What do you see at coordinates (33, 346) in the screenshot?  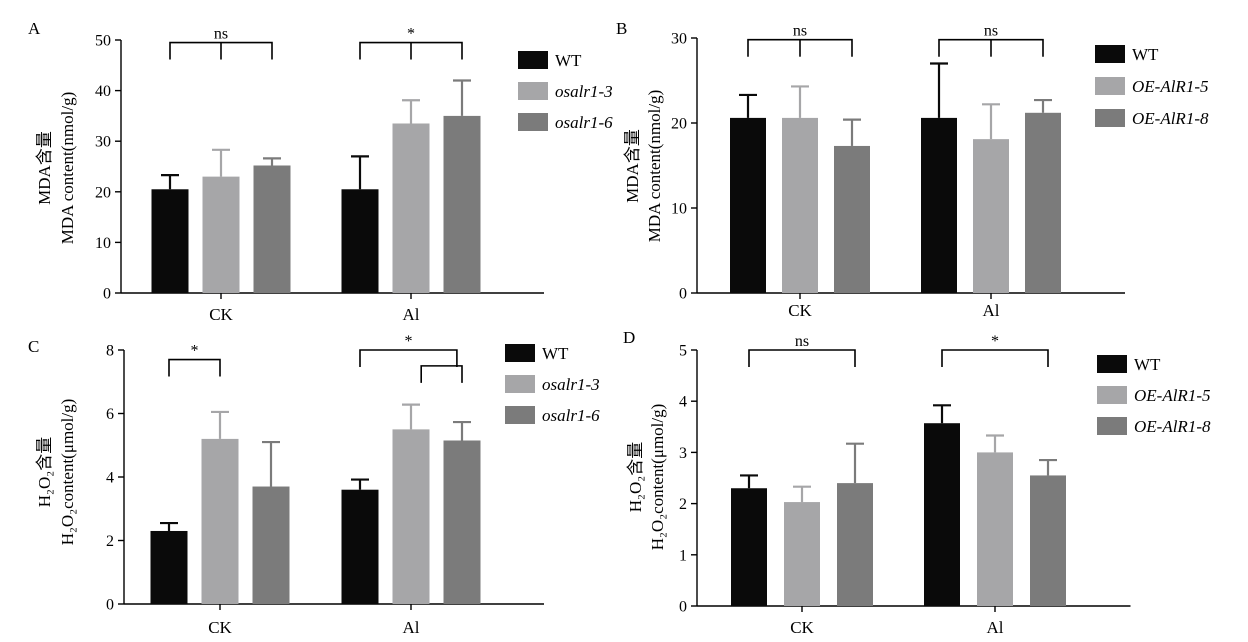 I see `panel-letter: C` at bounding box center [33, 346].